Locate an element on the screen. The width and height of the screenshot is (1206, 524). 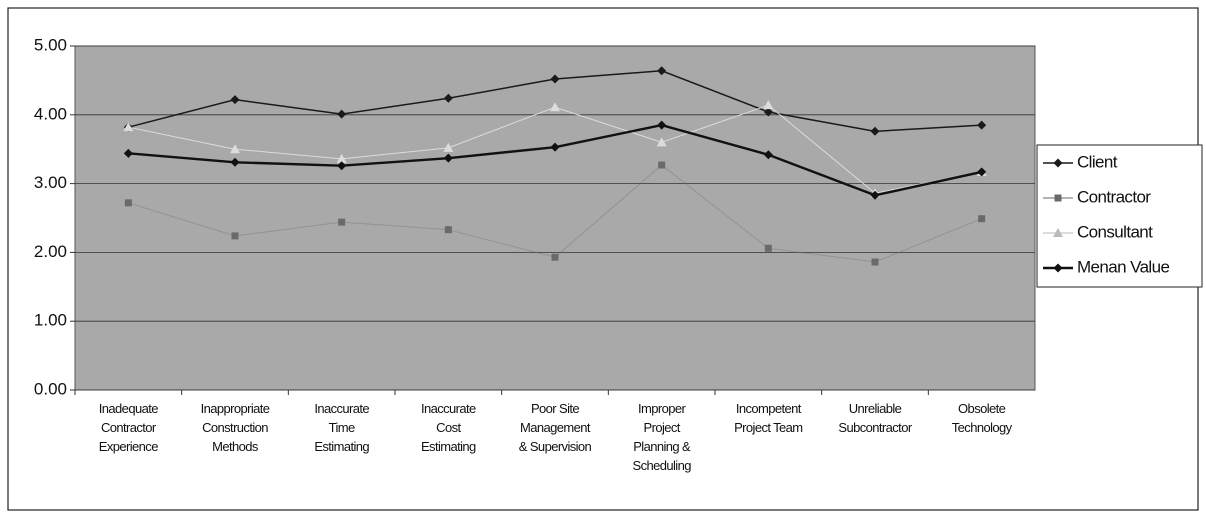
x-tick-label: Poor Site Management & Supervision is located at coordinates (555, 427).